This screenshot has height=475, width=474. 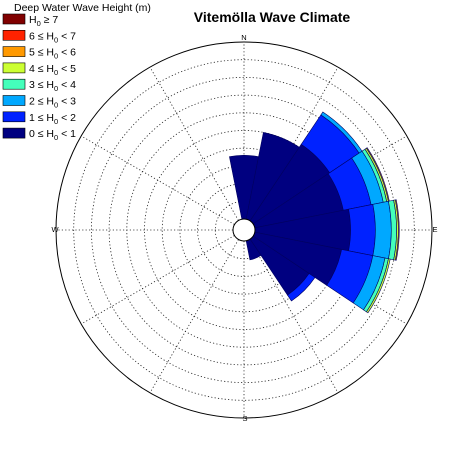 I want to click on compass-label-north: N, so click(x=243, y=37).